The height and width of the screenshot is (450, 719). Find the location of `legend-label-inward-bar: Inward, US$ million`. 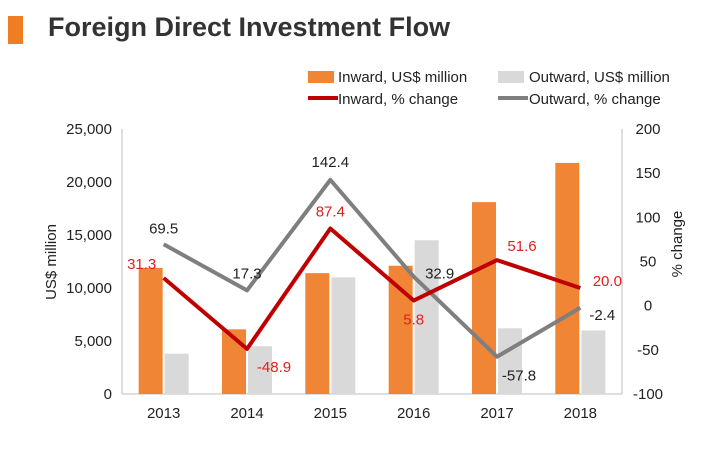

legend-label-inward-bar: Inward, US$ million is located at coordinates (402, 77).